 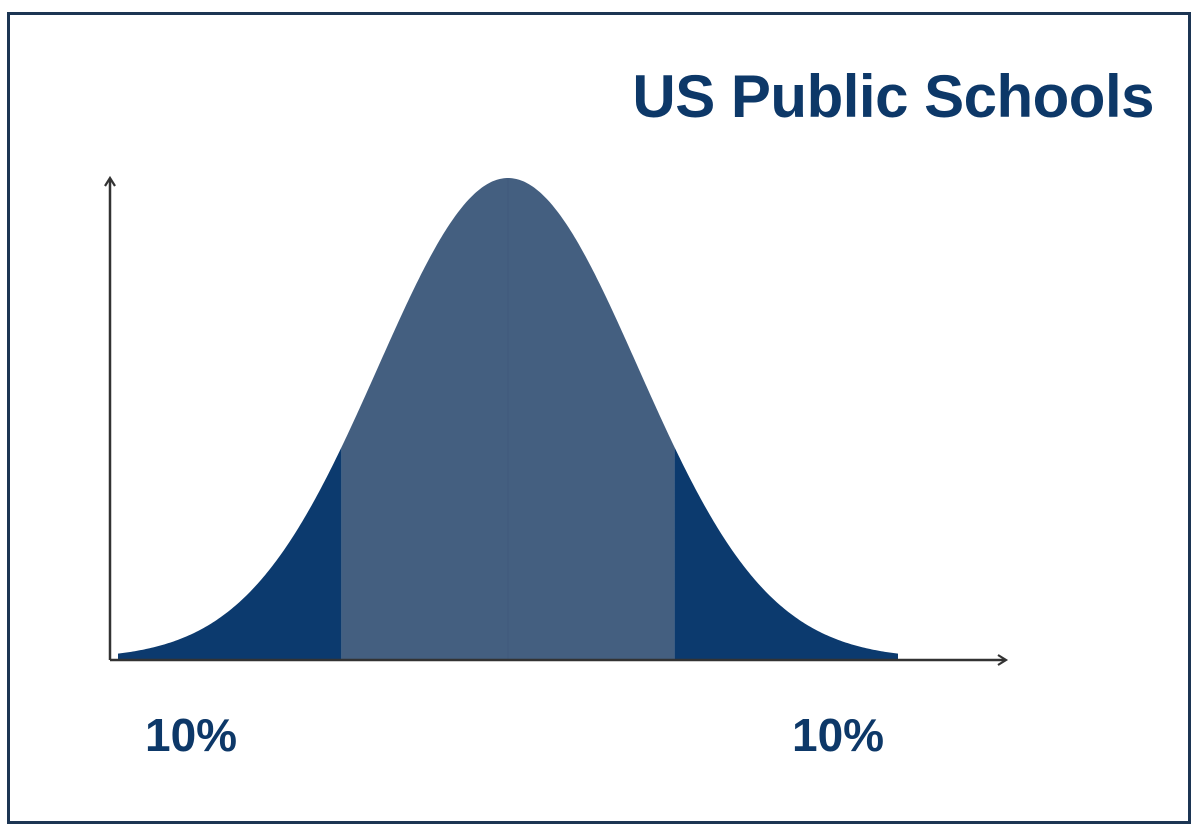 I want to click on curve-region-left-tail, so click(x=230, y=553).